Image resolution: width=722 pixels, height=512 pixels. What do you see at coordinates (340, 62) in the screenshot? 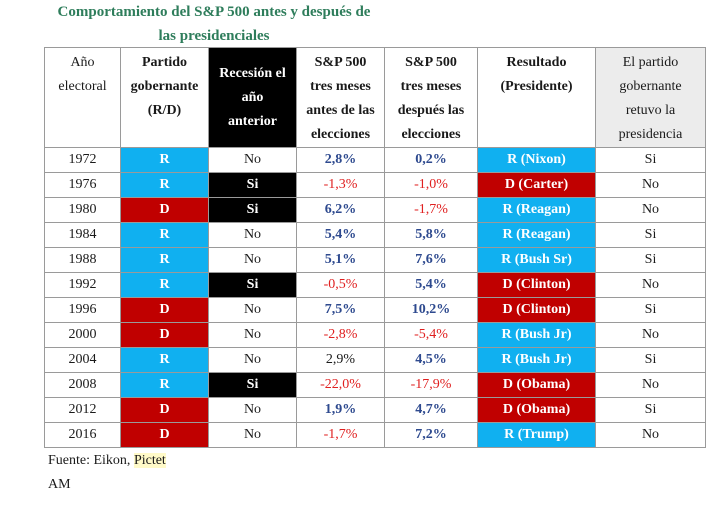
I see `header-line: S&P 500` at bounding box center [340, 62].